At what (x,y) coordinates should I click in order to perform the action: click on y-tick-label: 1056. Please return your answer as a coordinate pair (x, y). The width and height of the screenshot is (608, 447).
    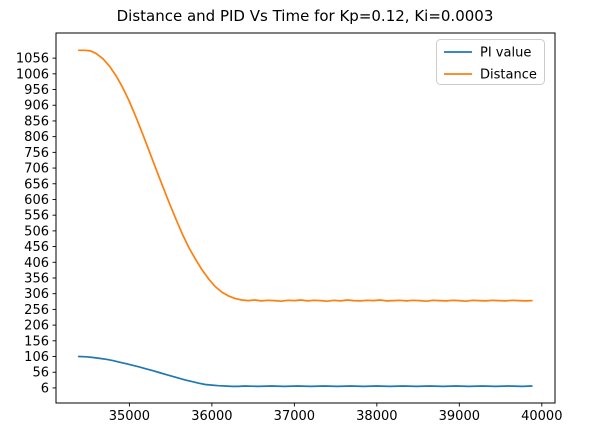
    Looking at the image, I should click on (32, 59).